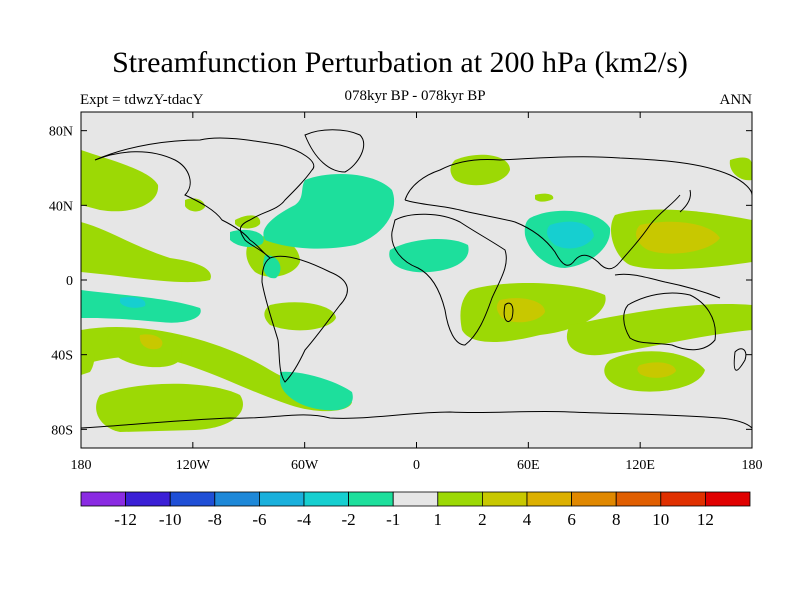  What do you see at coordinates (449, 279) in the screenshot?
I see `coastline-africa` at bounding box center [449, 279].